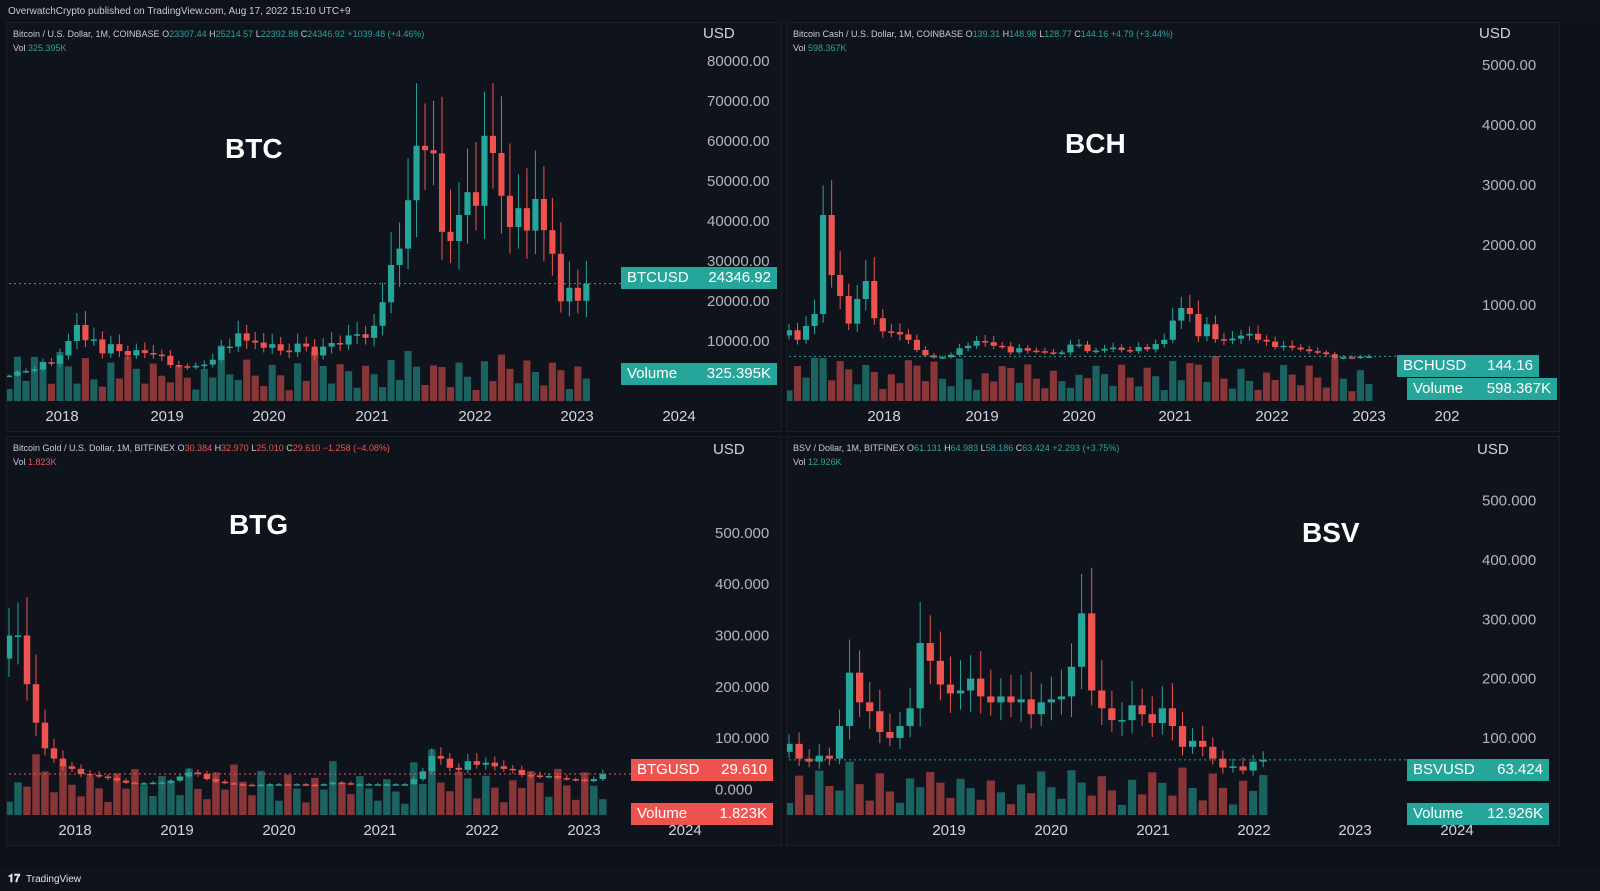  I want to click on header-h: 64.983, so click(964, 448).